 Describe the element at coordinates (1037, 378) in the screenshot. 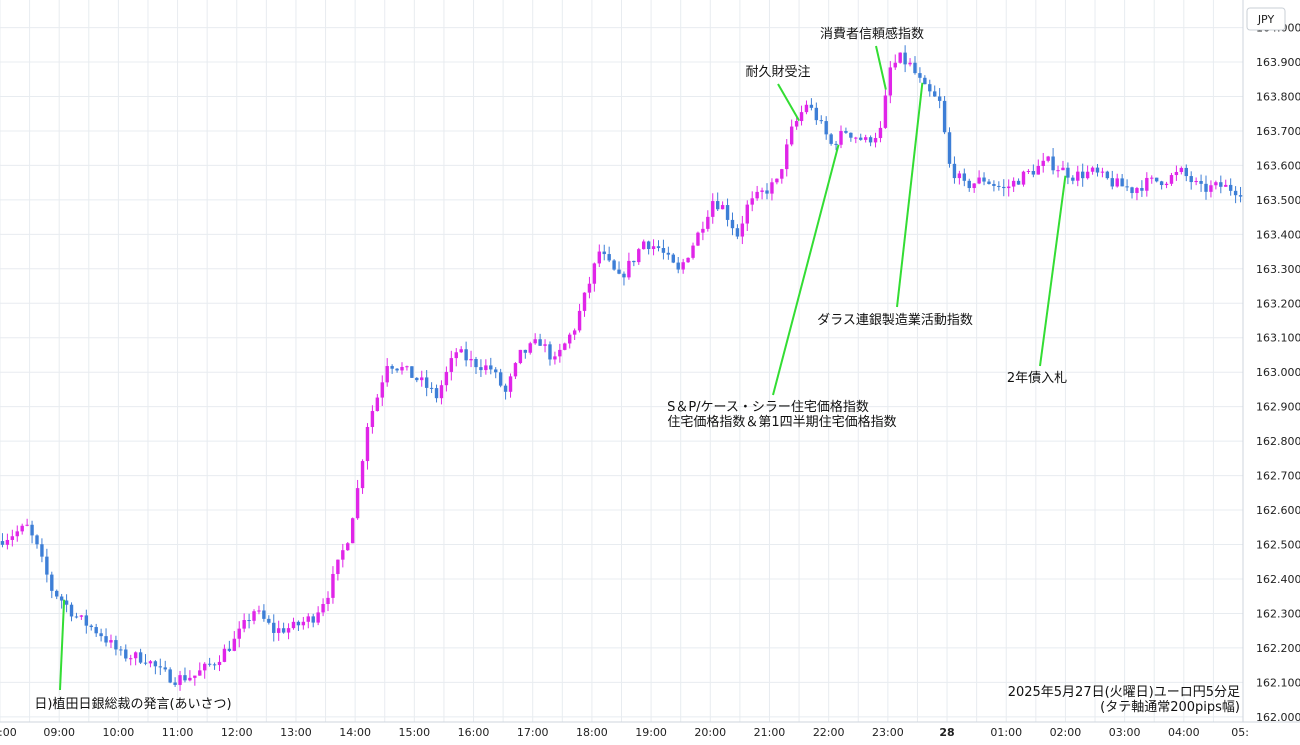

I see `annotation-label: 2年債入札` at that location.